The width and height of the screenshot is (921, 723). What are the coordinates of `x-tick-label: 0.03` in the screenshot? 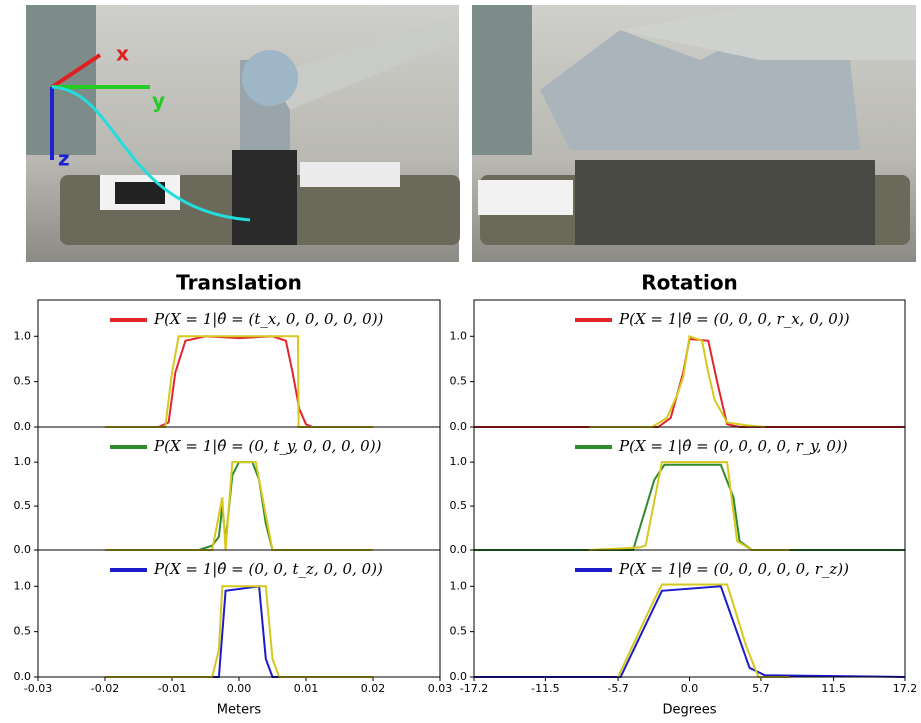 It's located at (440, 688).